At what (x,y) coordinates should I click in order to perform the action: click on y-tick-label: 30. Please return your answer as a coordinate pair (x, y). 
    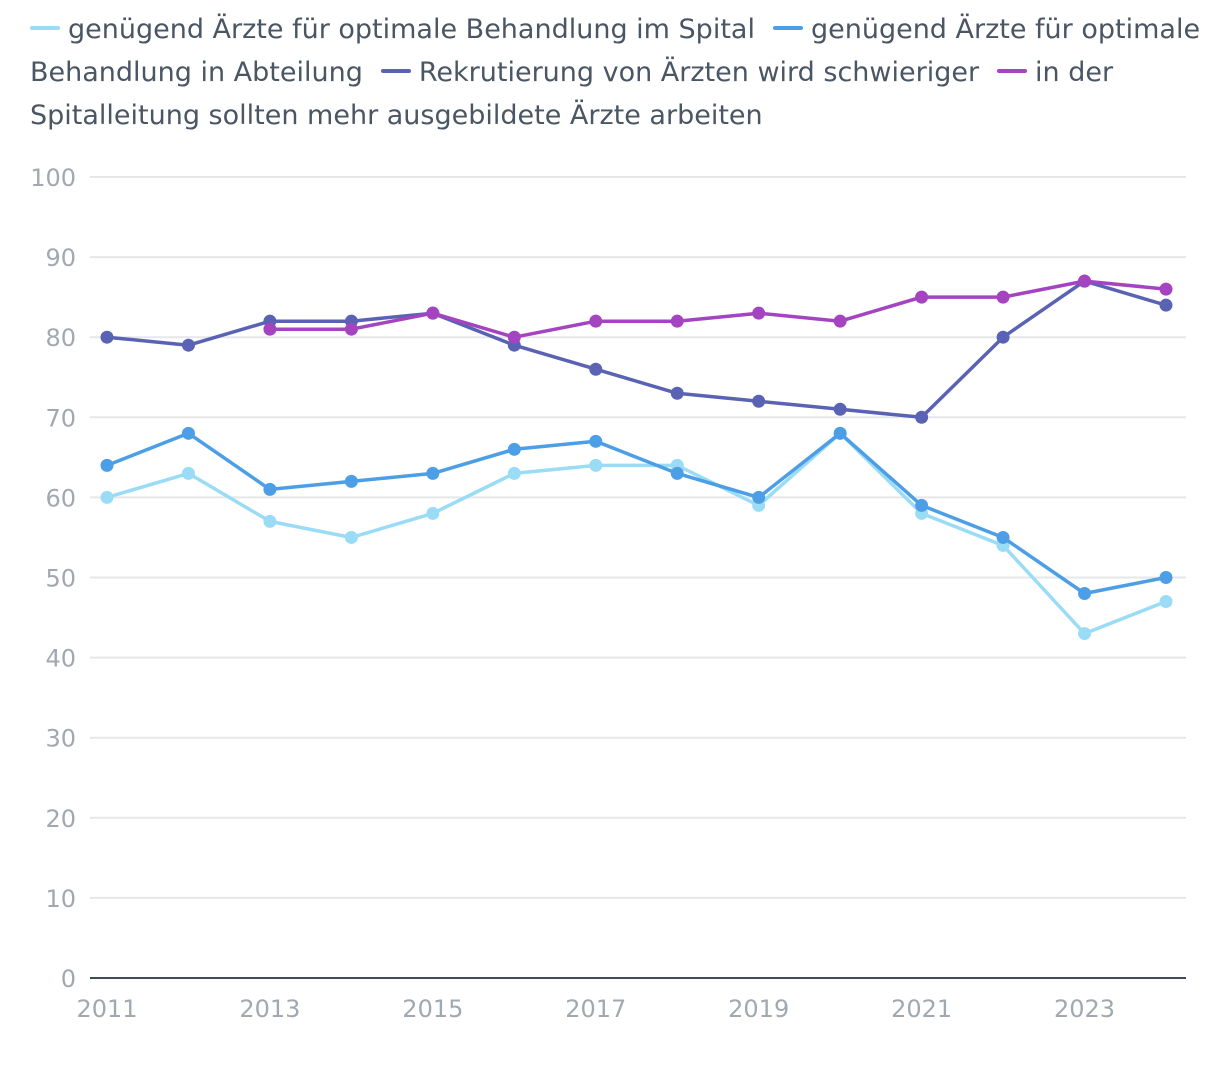
    Looking at the image, I should click on (60, 739).